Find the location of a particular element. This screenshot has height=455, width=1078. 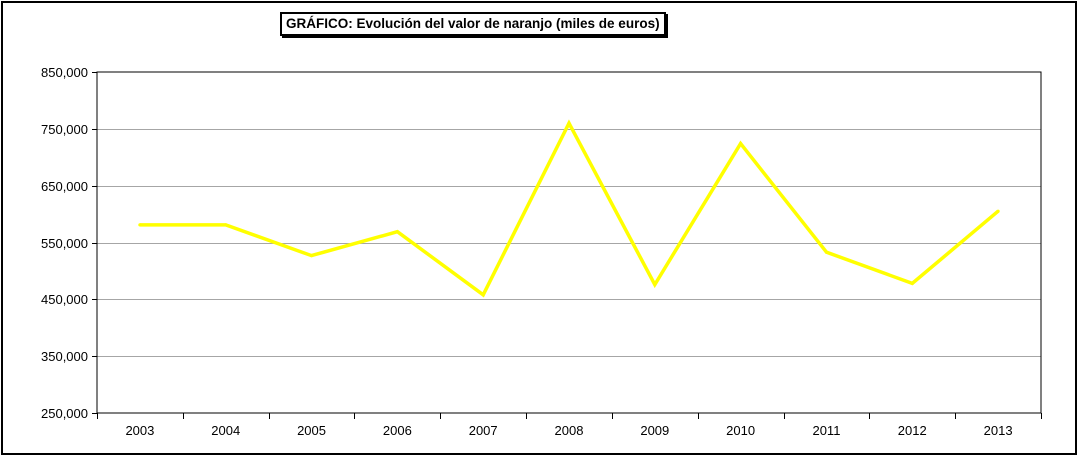

y-tick-label: 550,000 is located at coordinates (64, 243).